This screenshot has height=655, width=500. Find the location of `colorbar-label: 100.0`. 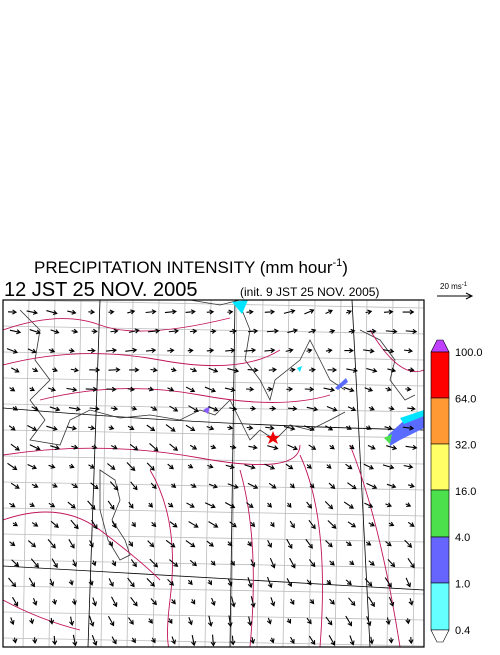

colorbar-label: 100.0 is located at coordinates (469, 353).